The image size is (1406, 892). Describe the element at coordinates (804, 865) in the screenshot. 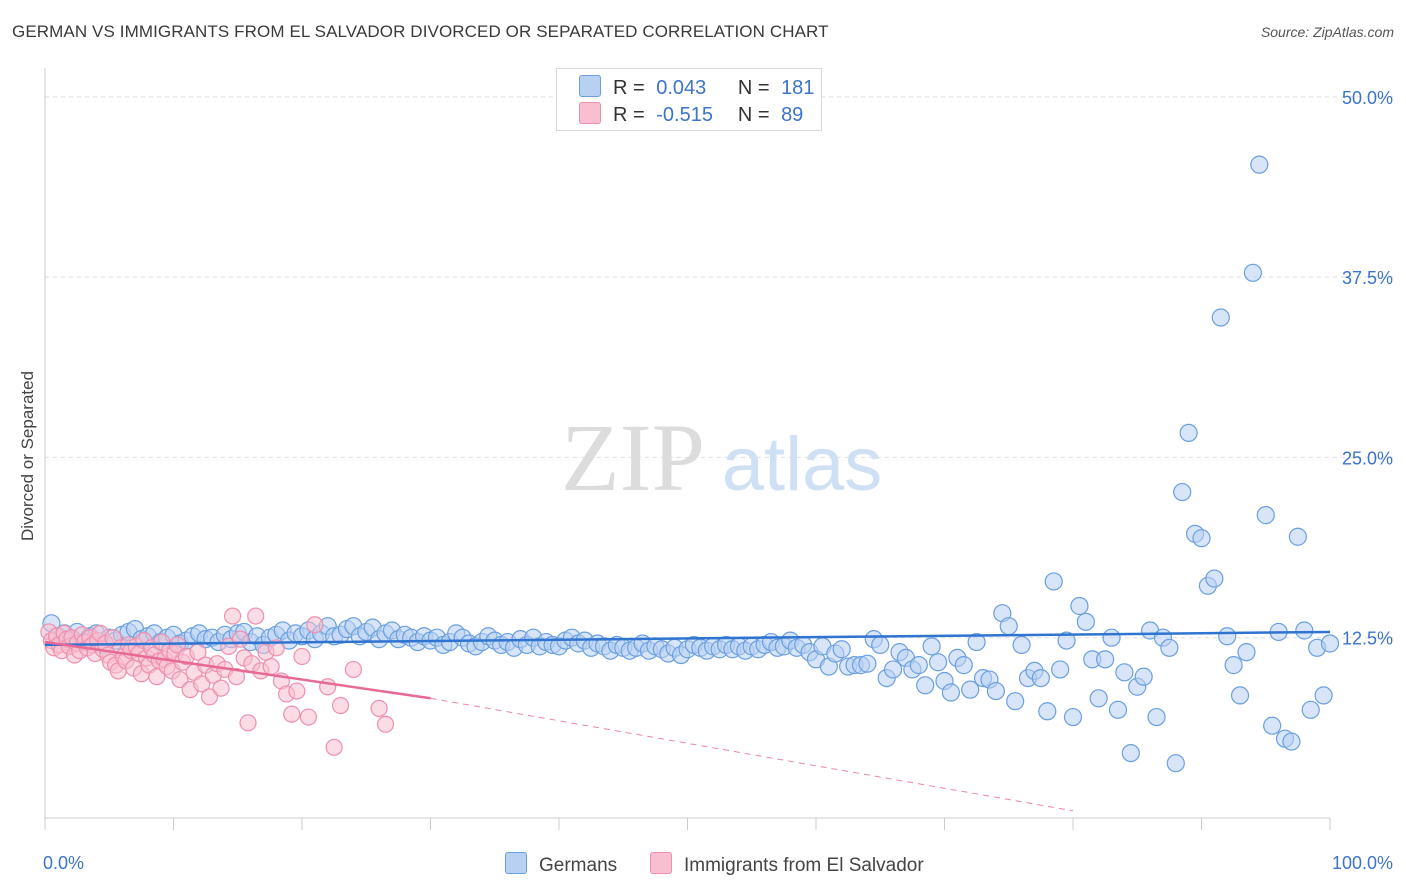

I see `legend-label-el-salvador: Immigrants from El Salvador` at that location.